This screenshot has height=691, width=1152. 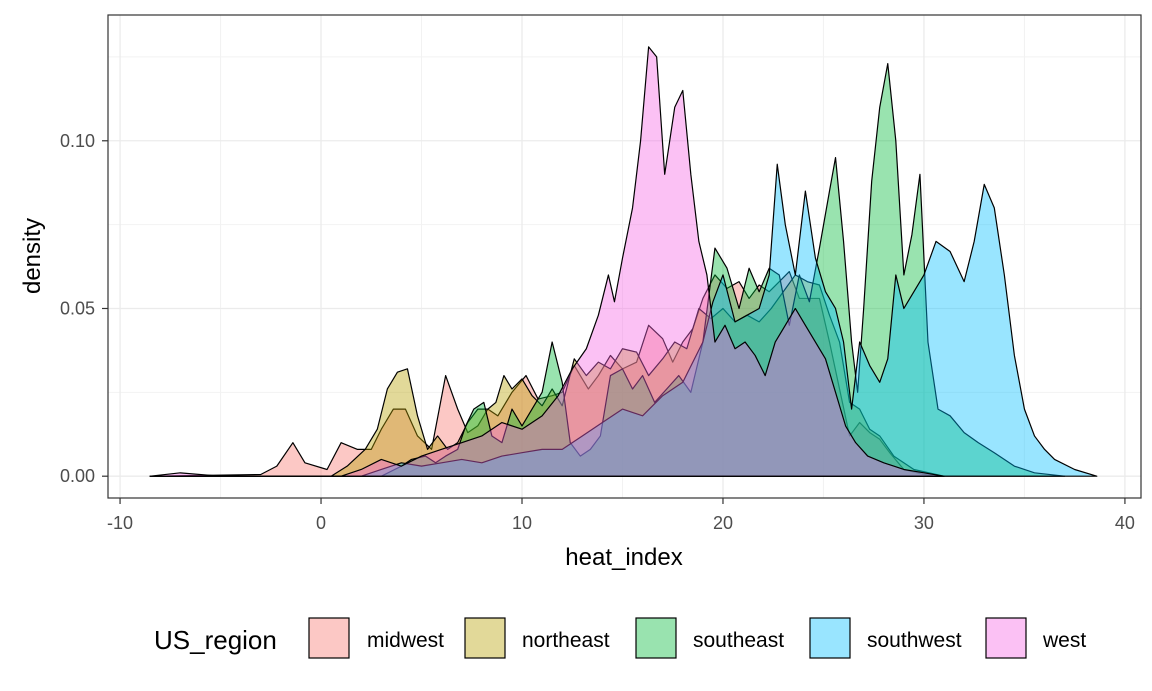 I want to click on legend-item-southwest: southwest, so click(x=885, y=638).